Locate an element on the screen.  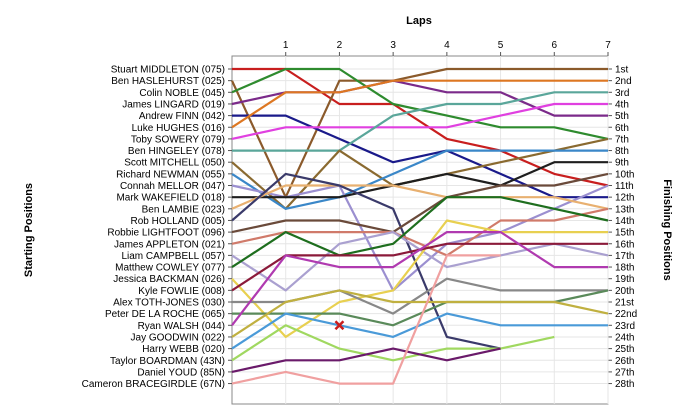
finish-label: 9th is located at coordinates (622, 163).